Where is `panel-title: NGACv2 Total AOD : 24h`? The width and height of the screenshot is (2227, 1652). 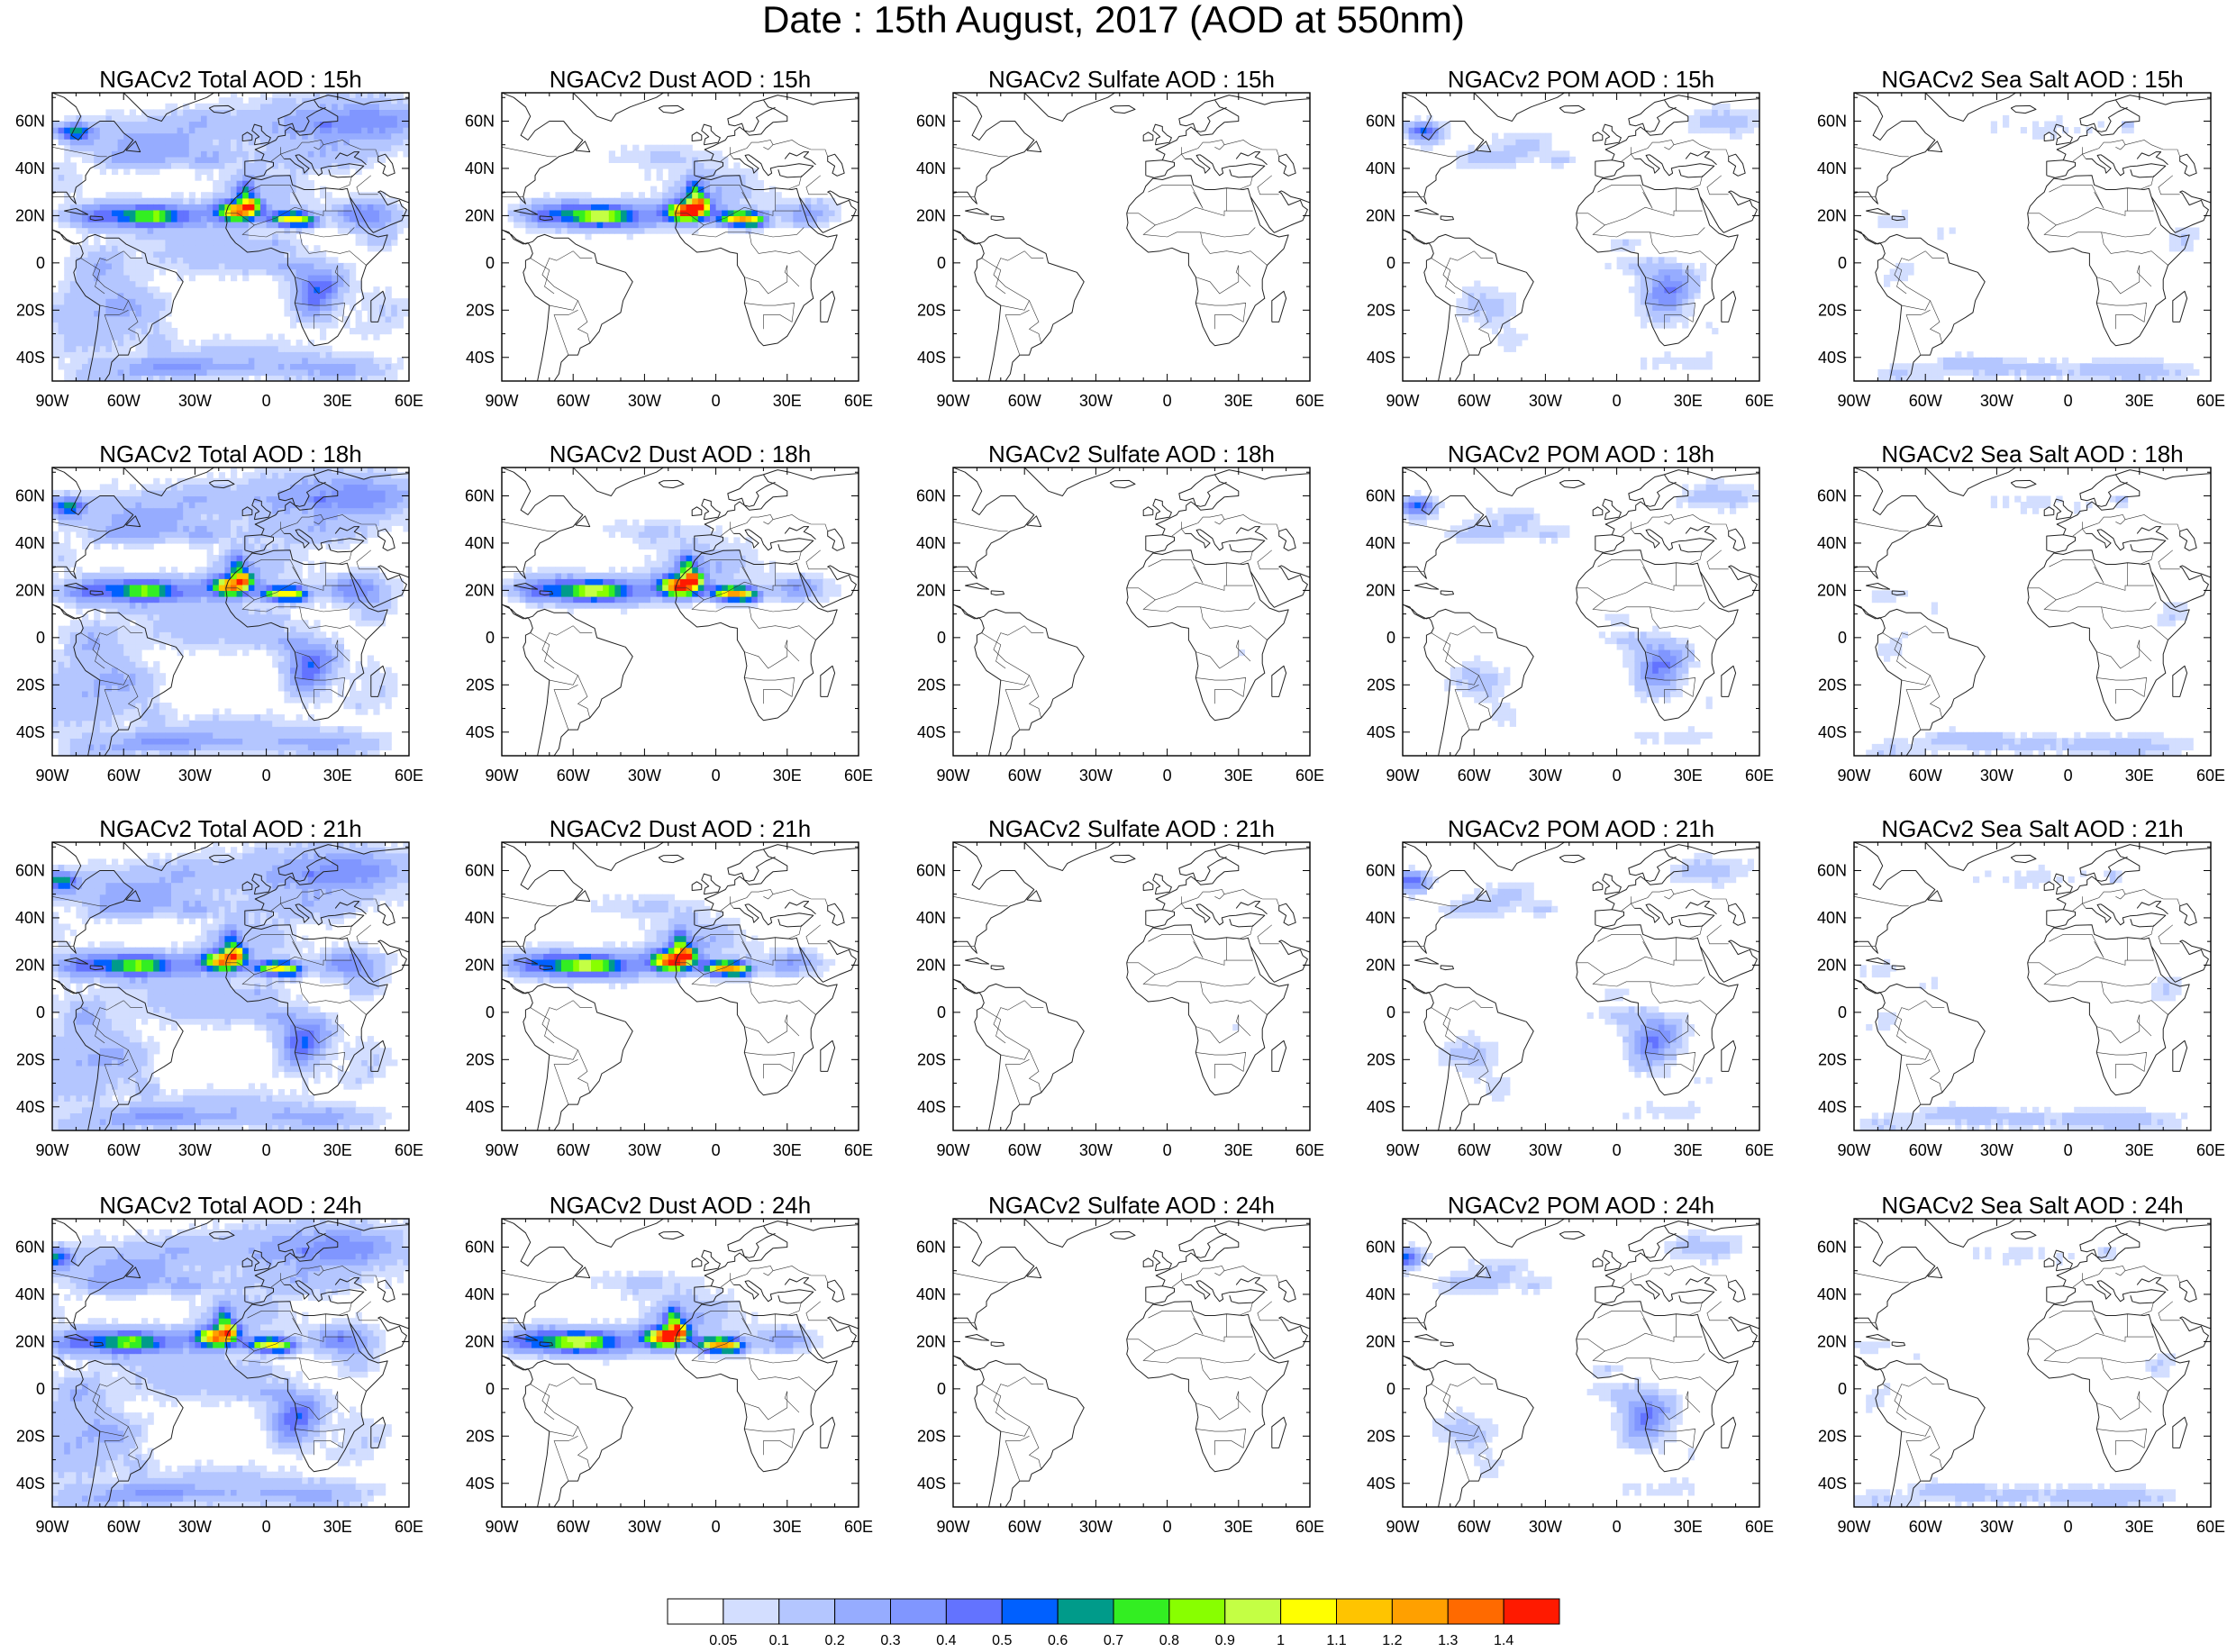
panel-title: NGACv2 Total AOD : 24h is located at coordinates (230, 1205).